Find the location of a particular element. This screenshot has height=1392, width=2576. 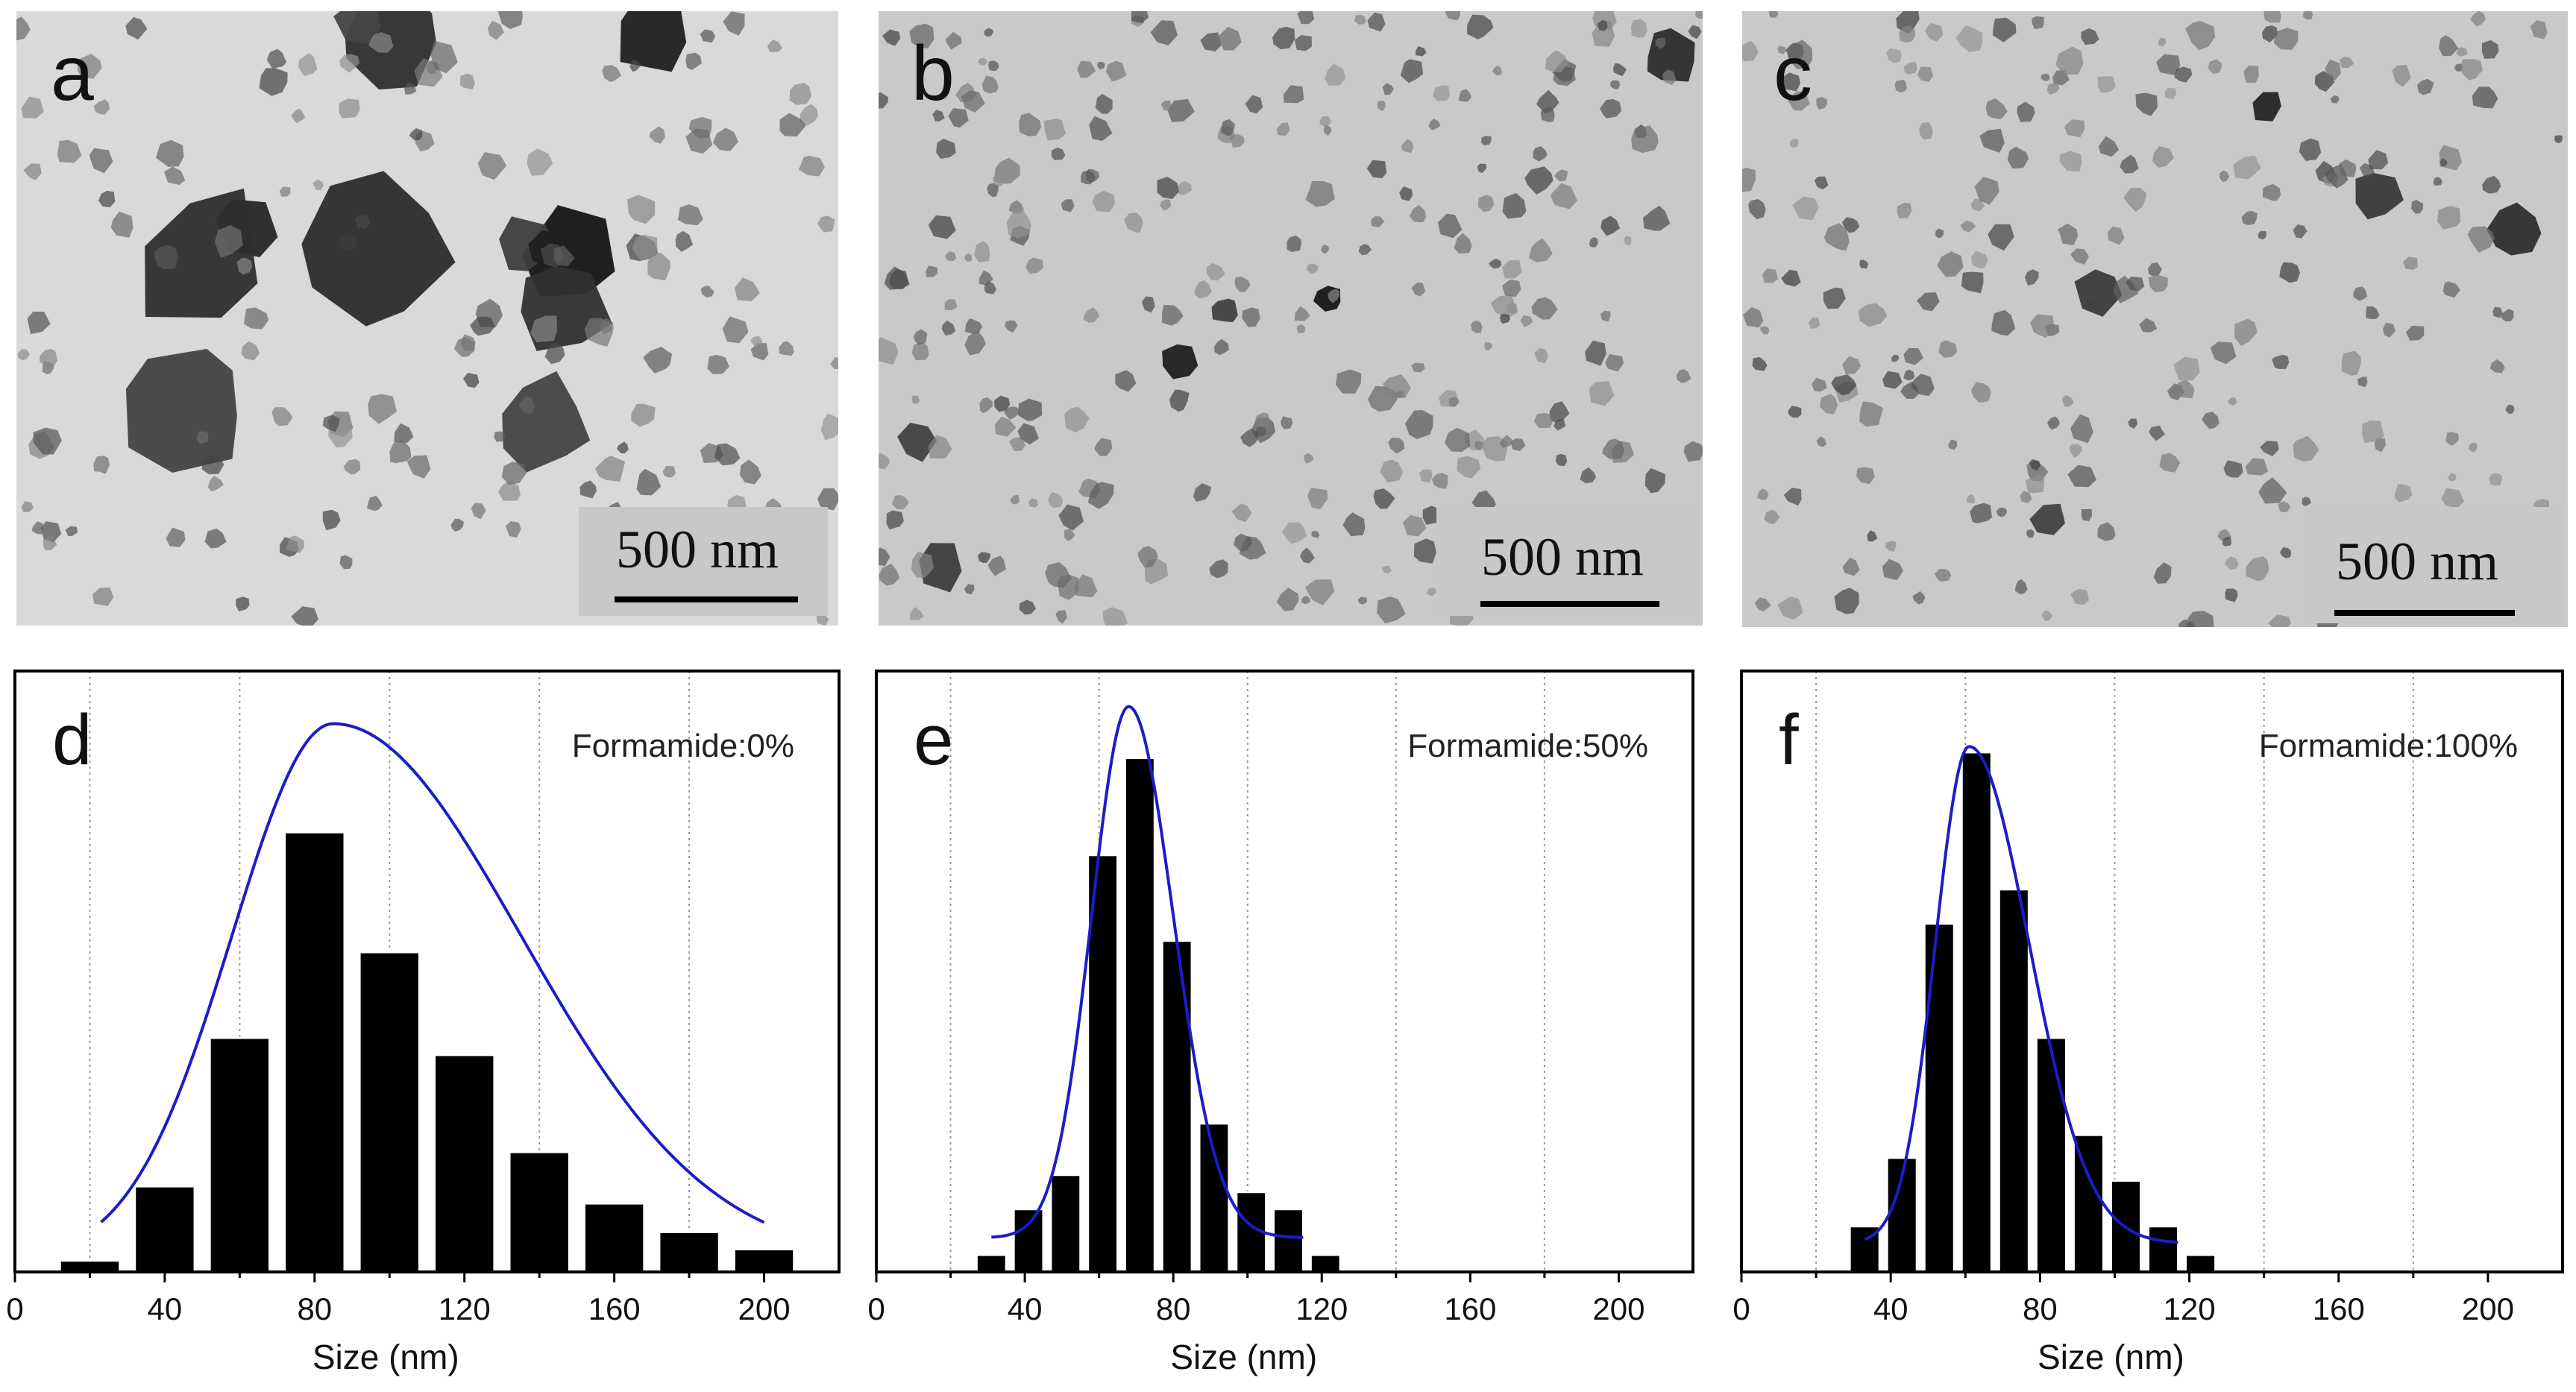

formamide-annotation: Formamide:0% is located at coordinates (683, 746).